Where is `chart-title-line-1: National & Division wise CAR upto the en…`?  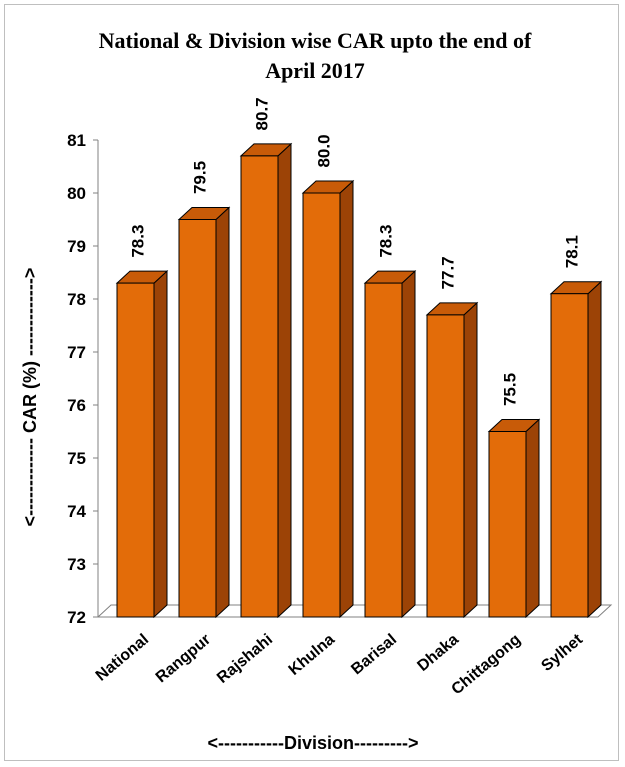
chart-title-line-1: National & Division wise CAR upto the en… is located at coordinates (315, 40).